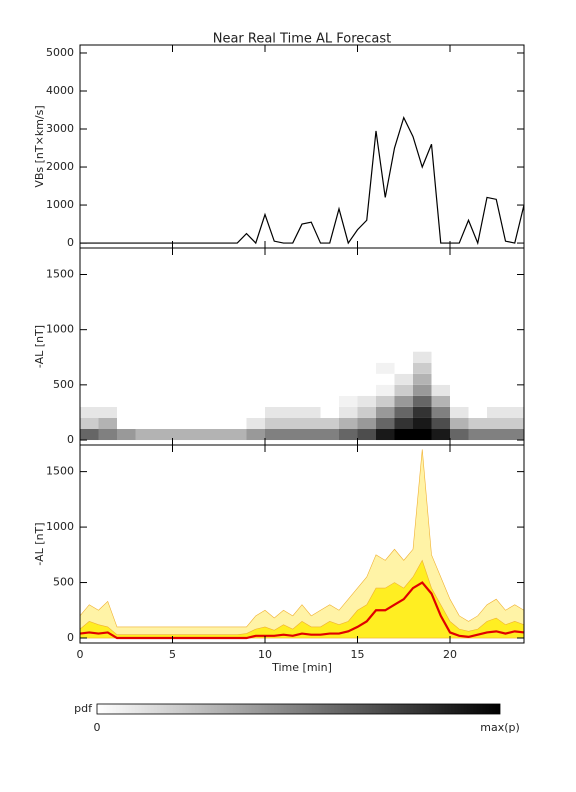 The height and width of the screenshot is (792, 576). What do you see at coordinates (80, 654) in the screenshot?
I see `x-tick-label: 0` at bounding box center [80, 654].